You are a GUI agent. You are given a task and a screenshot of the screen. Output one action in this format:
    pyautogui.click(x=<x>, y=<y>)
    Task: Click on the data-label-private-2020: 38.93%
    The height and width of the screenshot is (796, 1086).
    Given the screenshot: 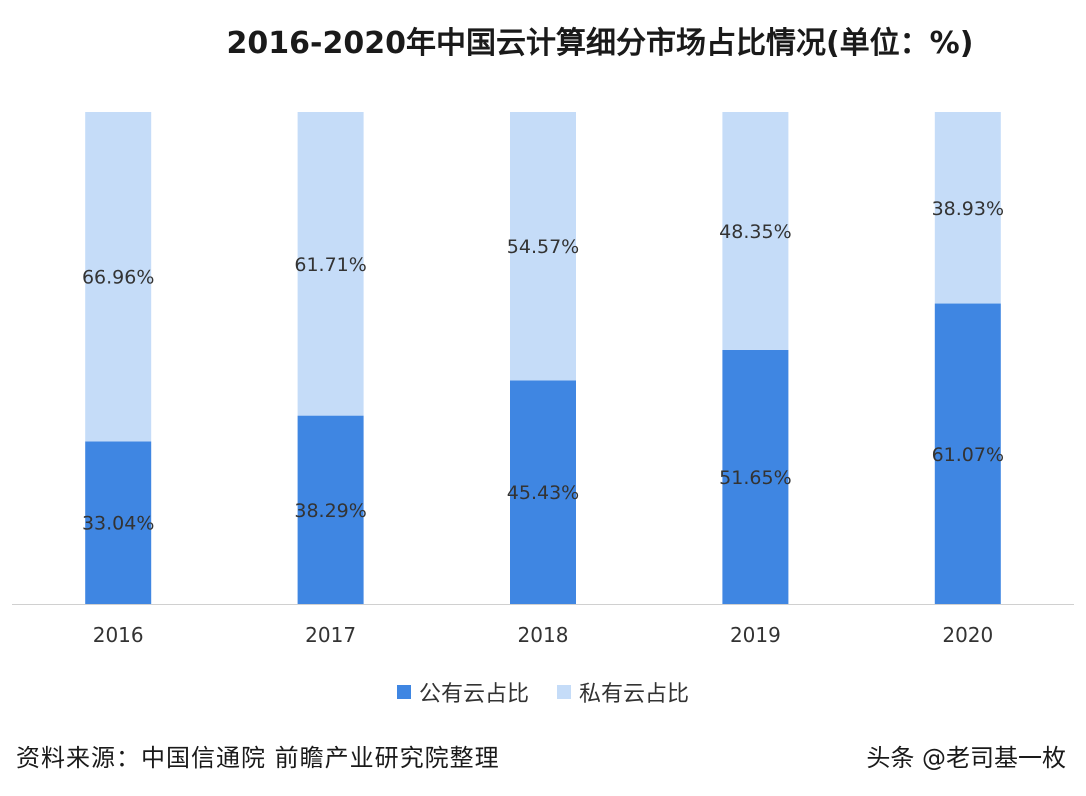 What is the action you would take?
    pyautogui.click(x=968, y=209)
    